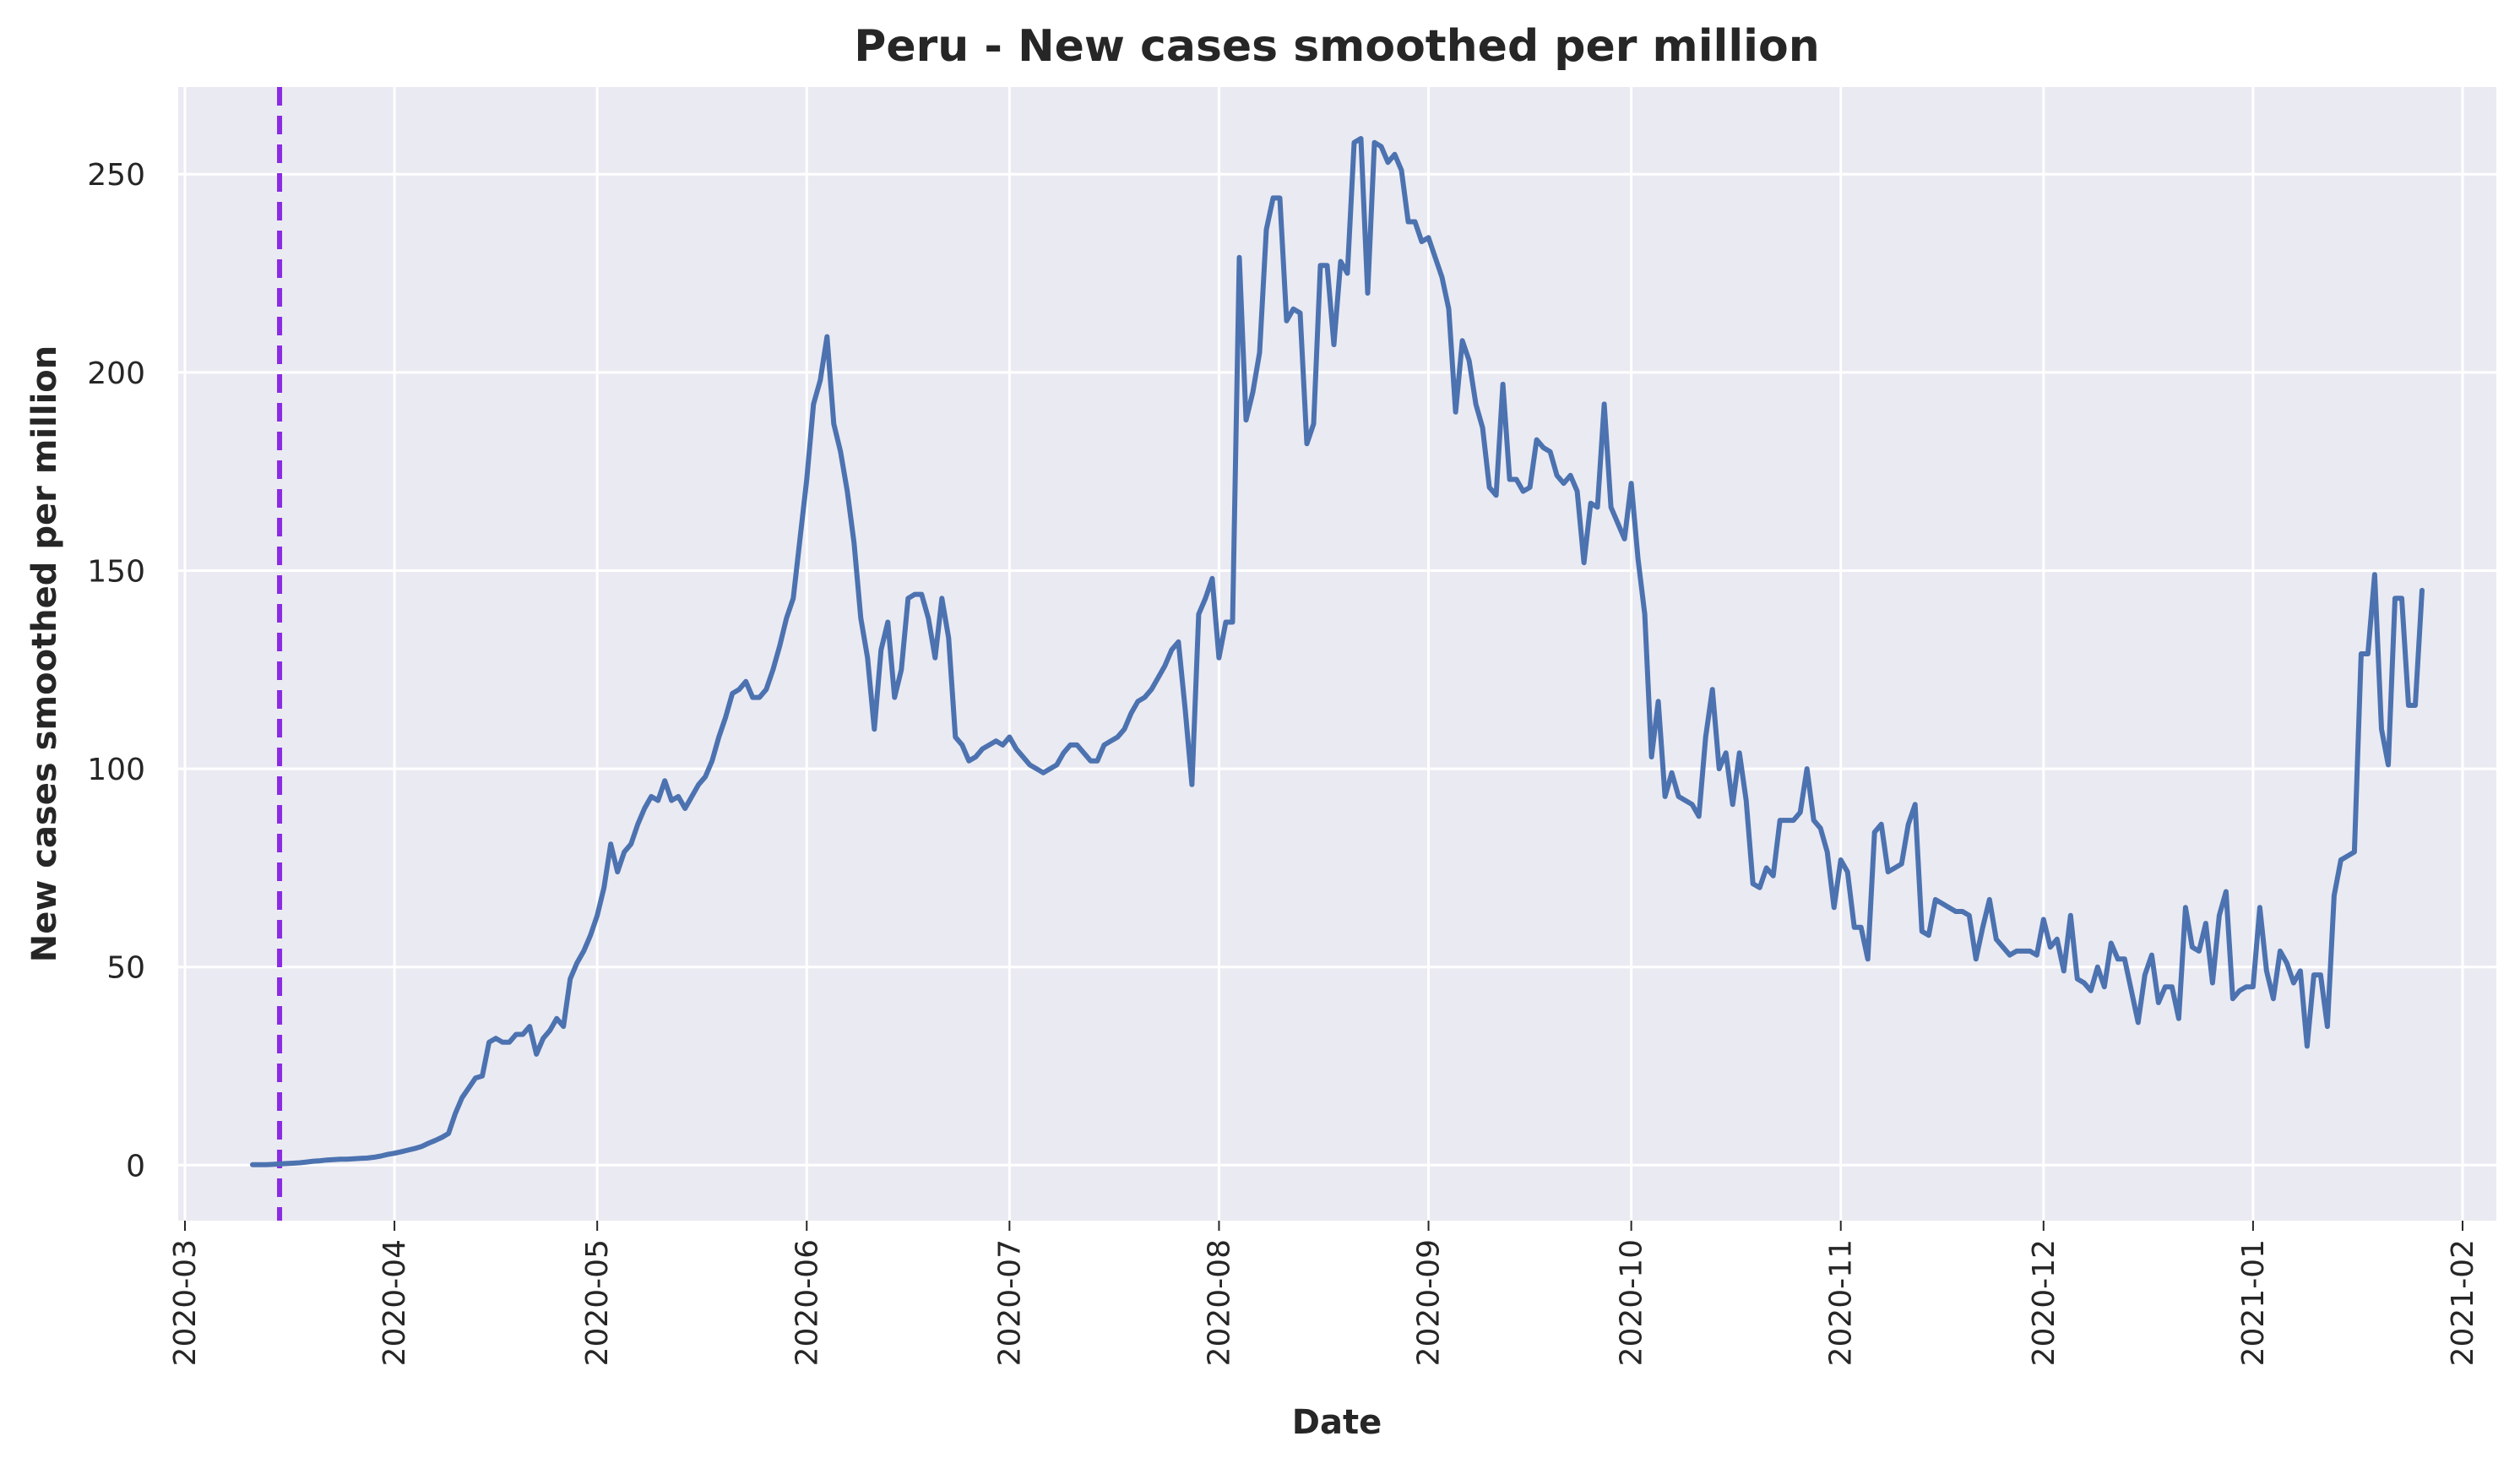 The image size is (2520, 1469). What do you see at coordinates (1009, 1302) in the screenshot?
I see `x-tick-label: 2020-07` at bounding box center [1009, 1302].